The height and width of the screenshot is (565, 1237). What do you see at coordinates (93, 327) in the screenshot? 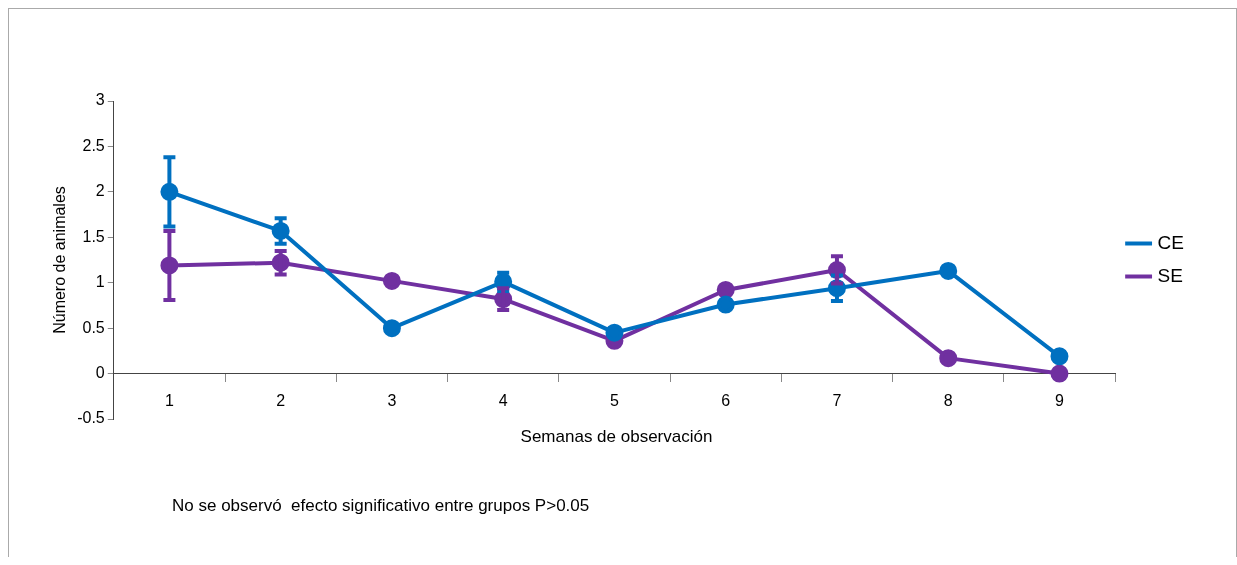
I see `y-tick-label: 0.5` at bounding box center [93, 327].